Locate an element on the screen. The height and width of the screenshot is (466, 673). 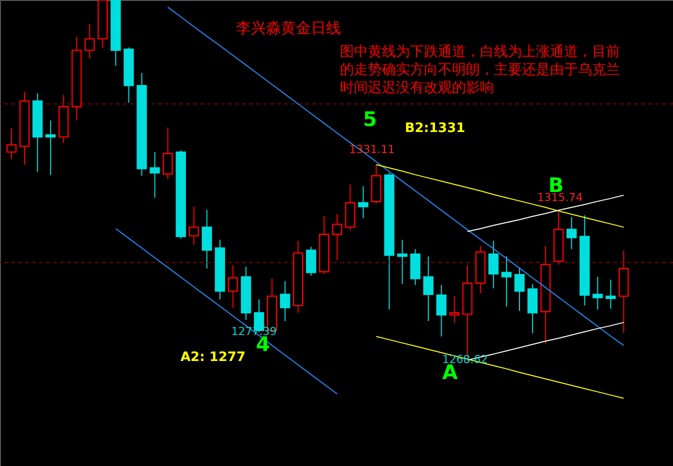
annotation: 1315.74 is located at coordinates (560, 197).